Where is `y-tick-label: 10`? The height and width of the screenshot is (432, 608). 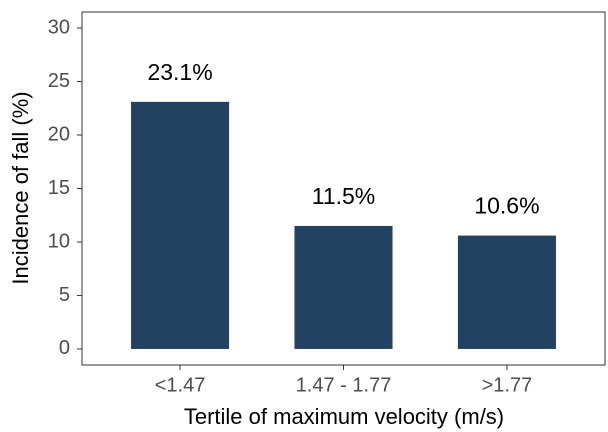
y-tick-label: 10 is located at coordinates (59, 241).